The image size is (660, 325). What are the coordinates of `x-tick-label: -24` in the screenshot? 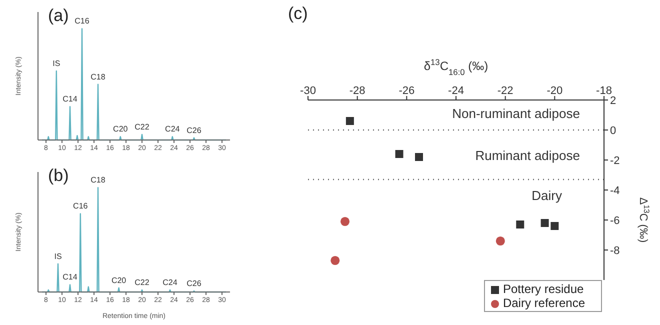 It's located at (456, 91).